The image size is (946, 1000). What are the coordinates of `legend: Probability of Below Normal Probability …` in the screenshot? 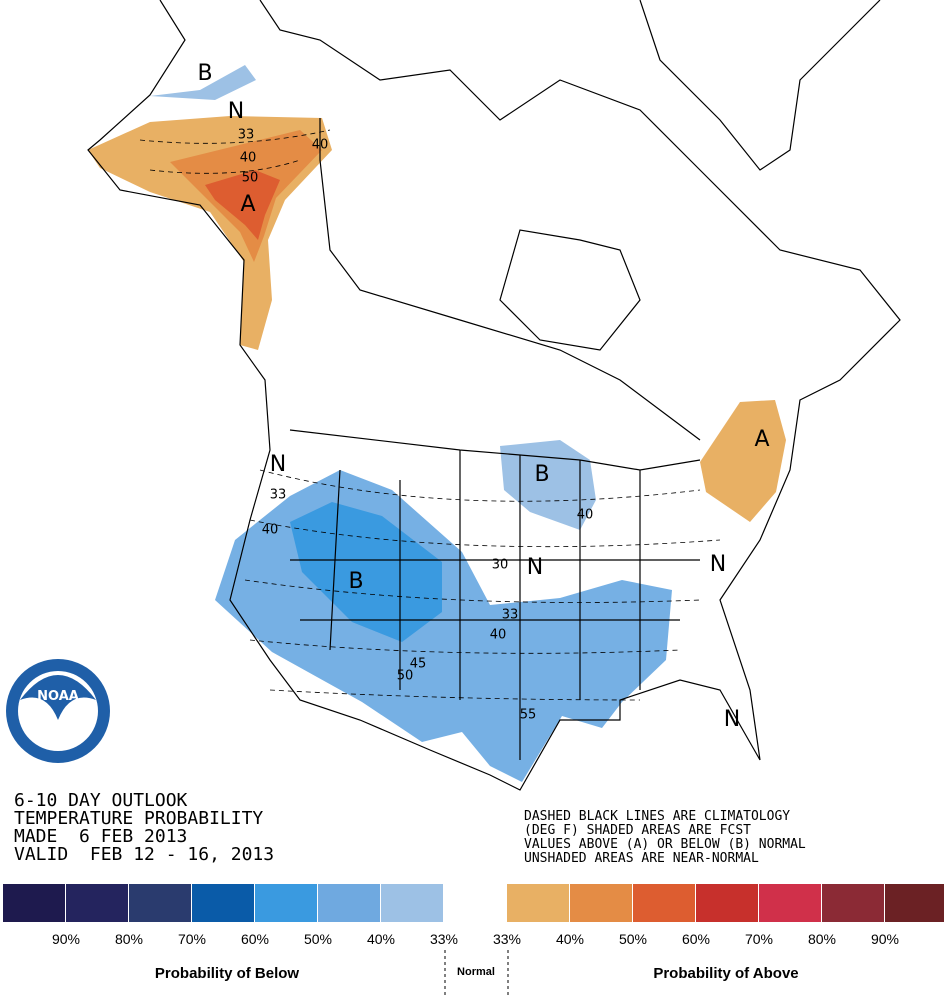 It's located at (473, 941).